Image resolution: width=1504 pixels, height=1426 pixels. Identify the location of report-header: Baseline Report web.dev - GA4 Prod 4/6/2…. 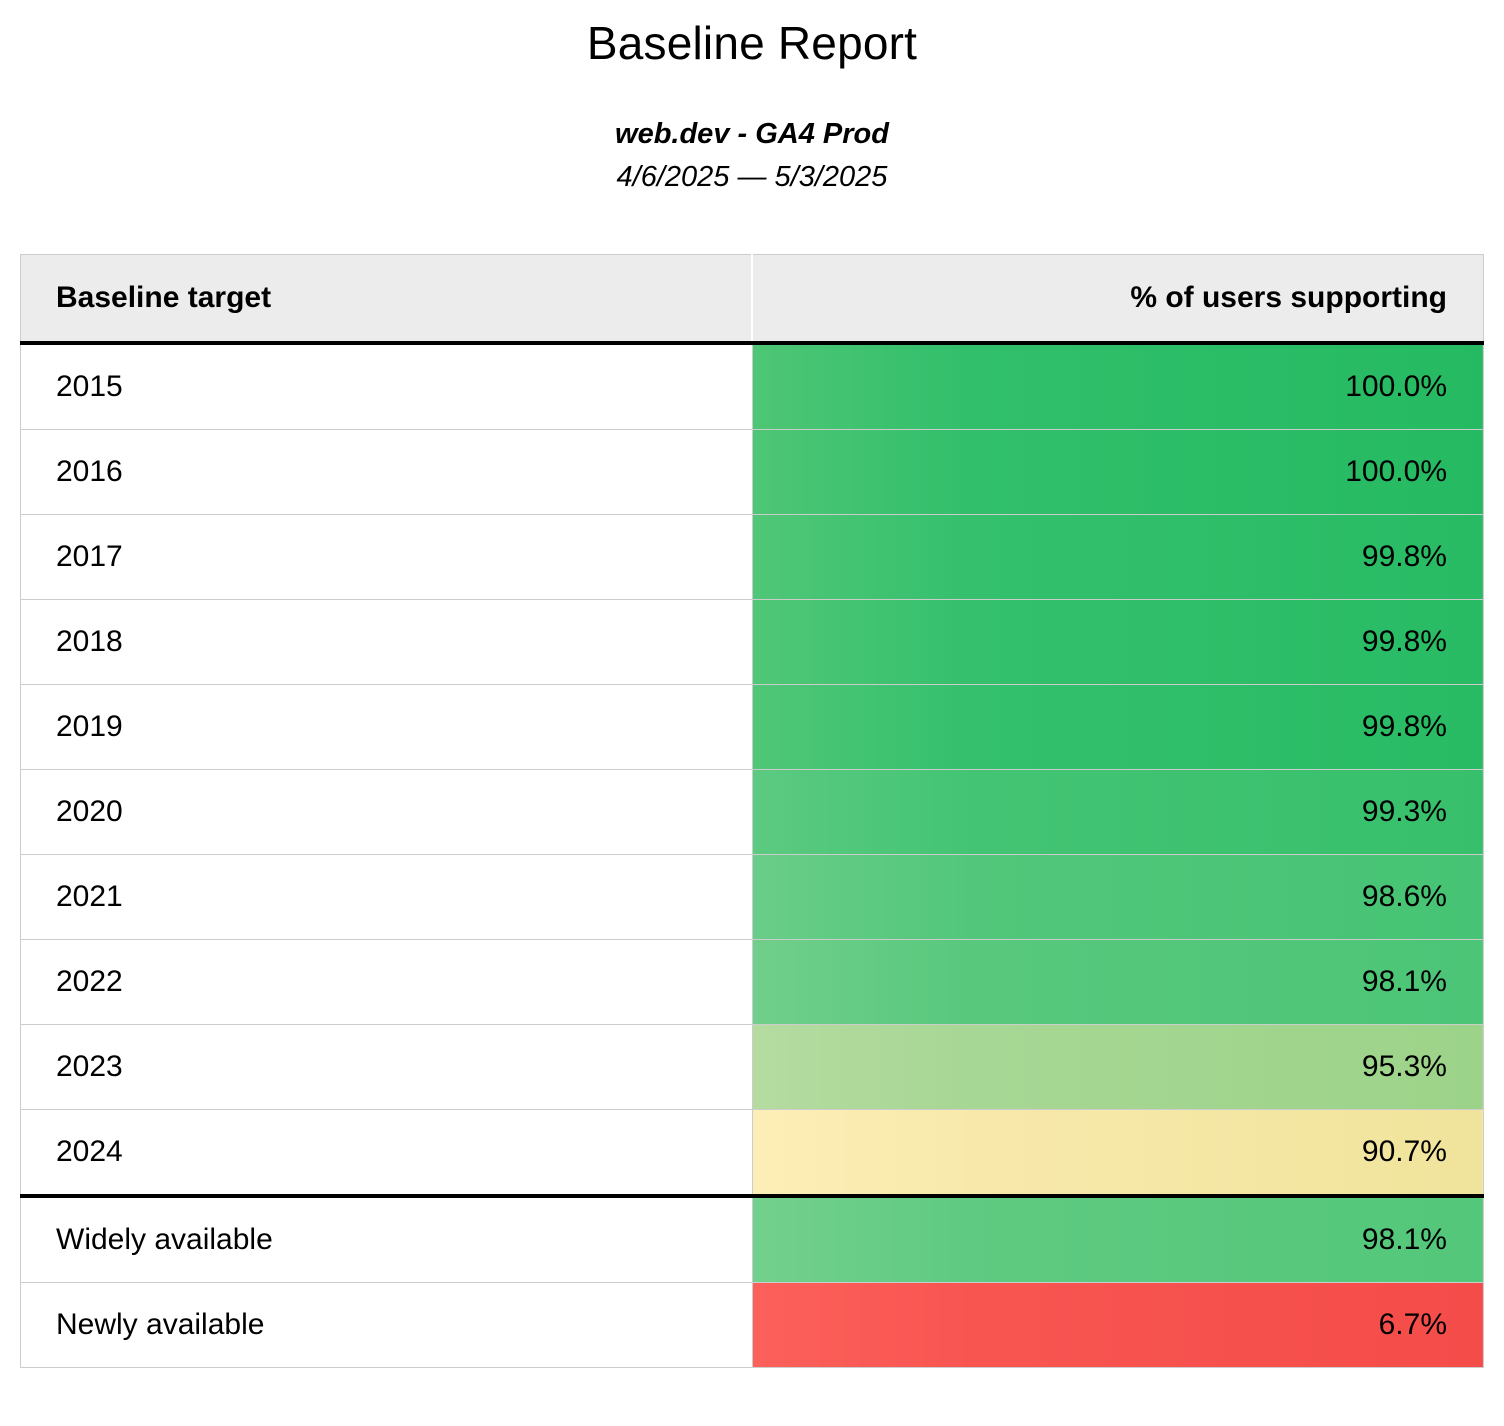
(752, 97).